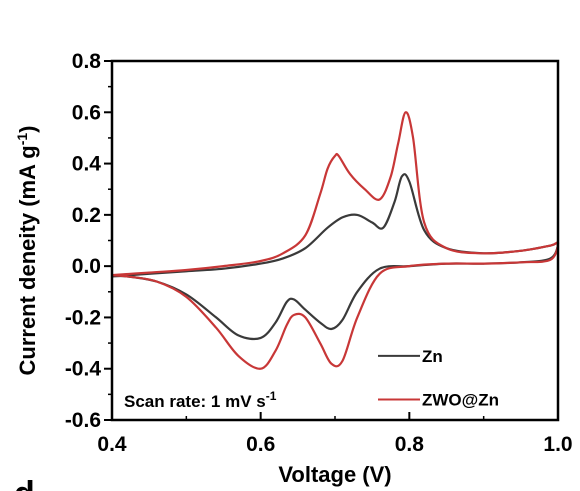 Image resolution: width=580 pixels, height=491 pixels. I want to click on x-tick-label: 1.0, so click(557, 444).